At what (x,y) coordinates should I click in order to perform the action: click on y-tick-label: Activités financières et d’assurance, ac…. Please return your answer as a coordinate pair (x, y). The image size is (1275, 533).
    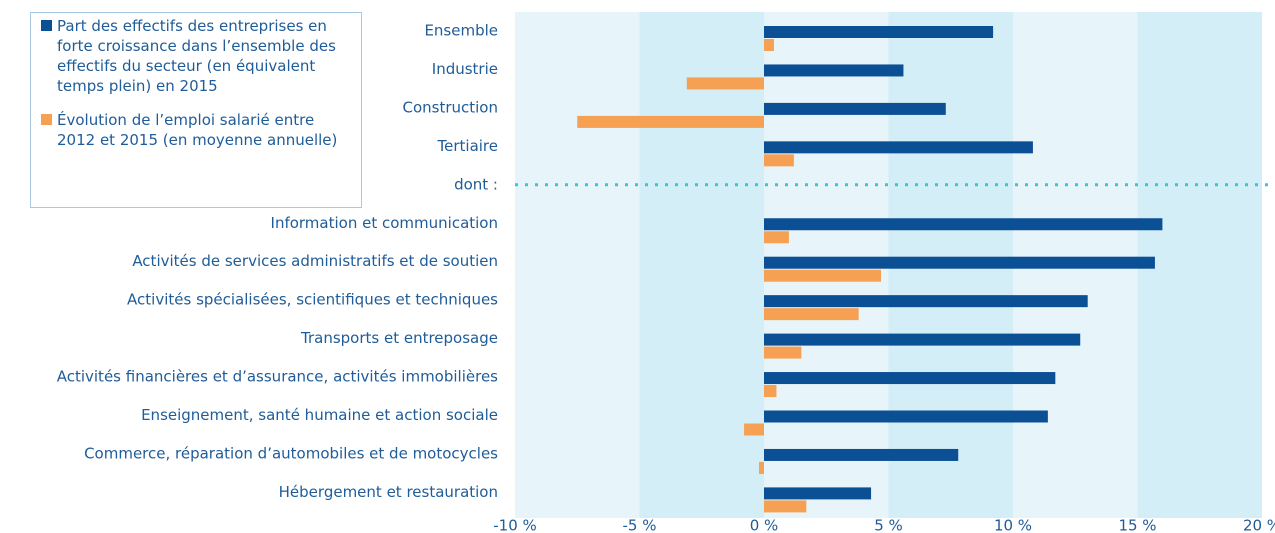
    Looking at the image, I should click on (277, 377).